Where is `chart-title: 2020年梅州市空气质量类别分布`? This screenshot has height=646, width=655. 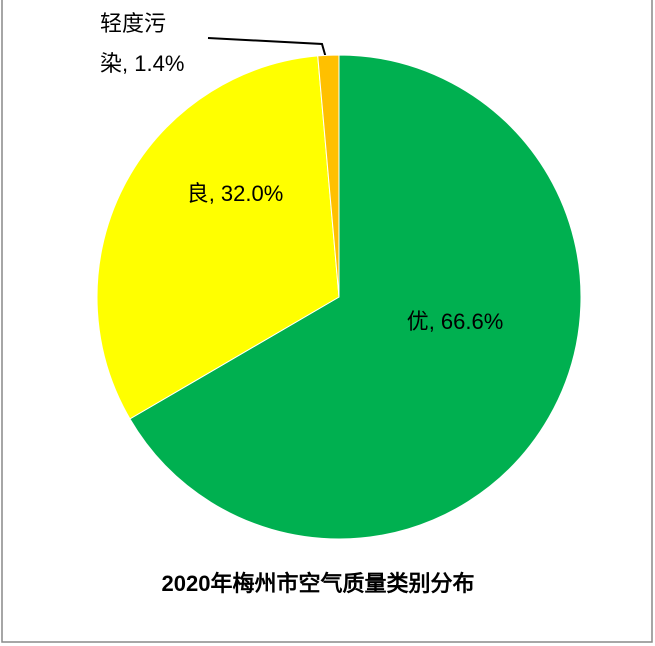 chart-title: 2020年梅州市空气质量类别分布 is located at coordinates (318, 583).